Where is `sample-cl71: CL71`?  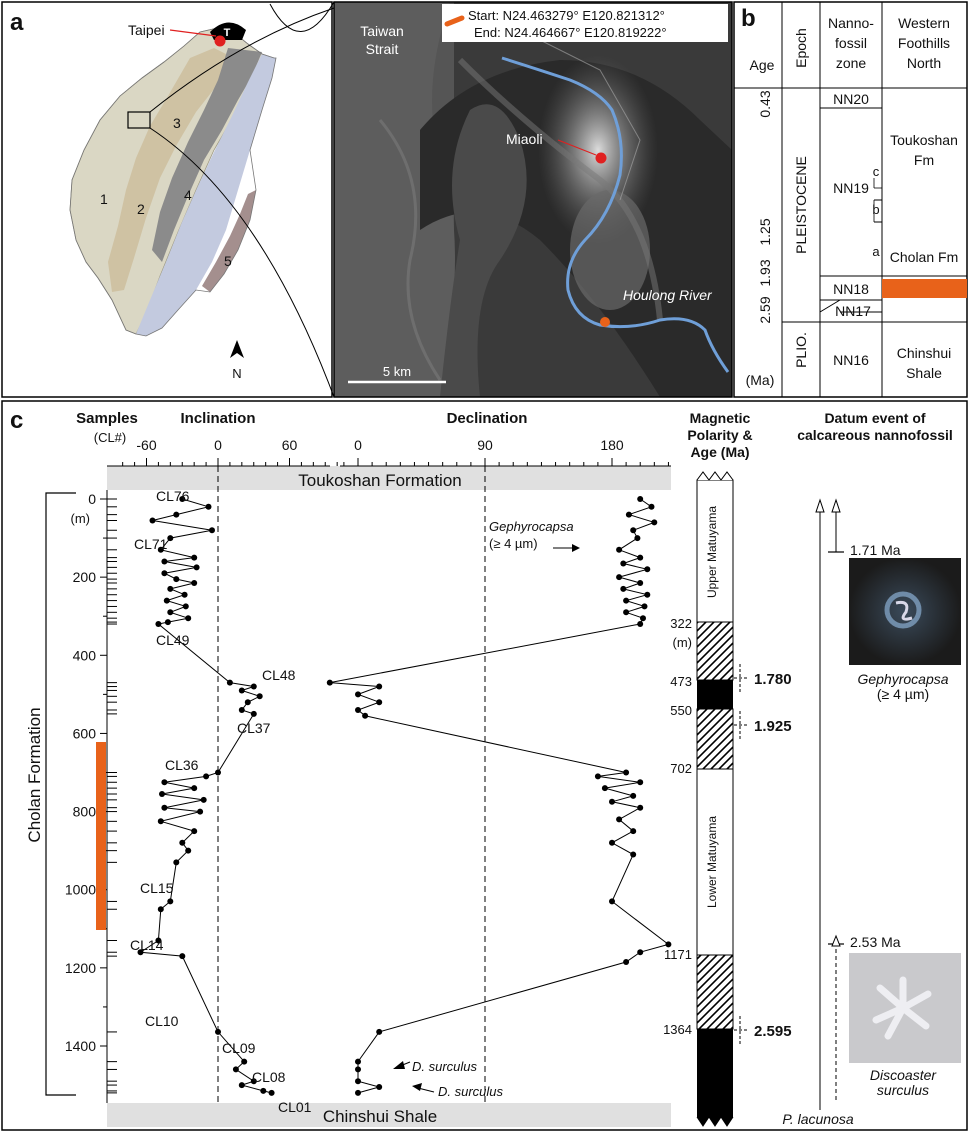
sample-cl71: CL71 is located at coordinates (151, 544).